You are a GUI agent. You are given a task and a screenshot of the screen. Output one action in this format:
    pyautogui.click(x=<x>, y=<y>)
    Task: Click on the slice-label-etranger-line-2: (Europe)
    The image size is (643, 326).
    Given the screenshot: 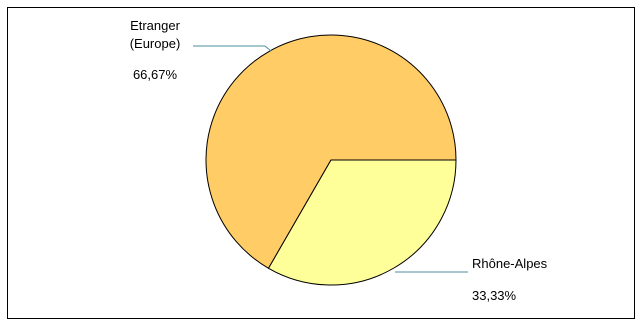 What is the action you would take?
    pyautogui.click(x=155, y=43)
    